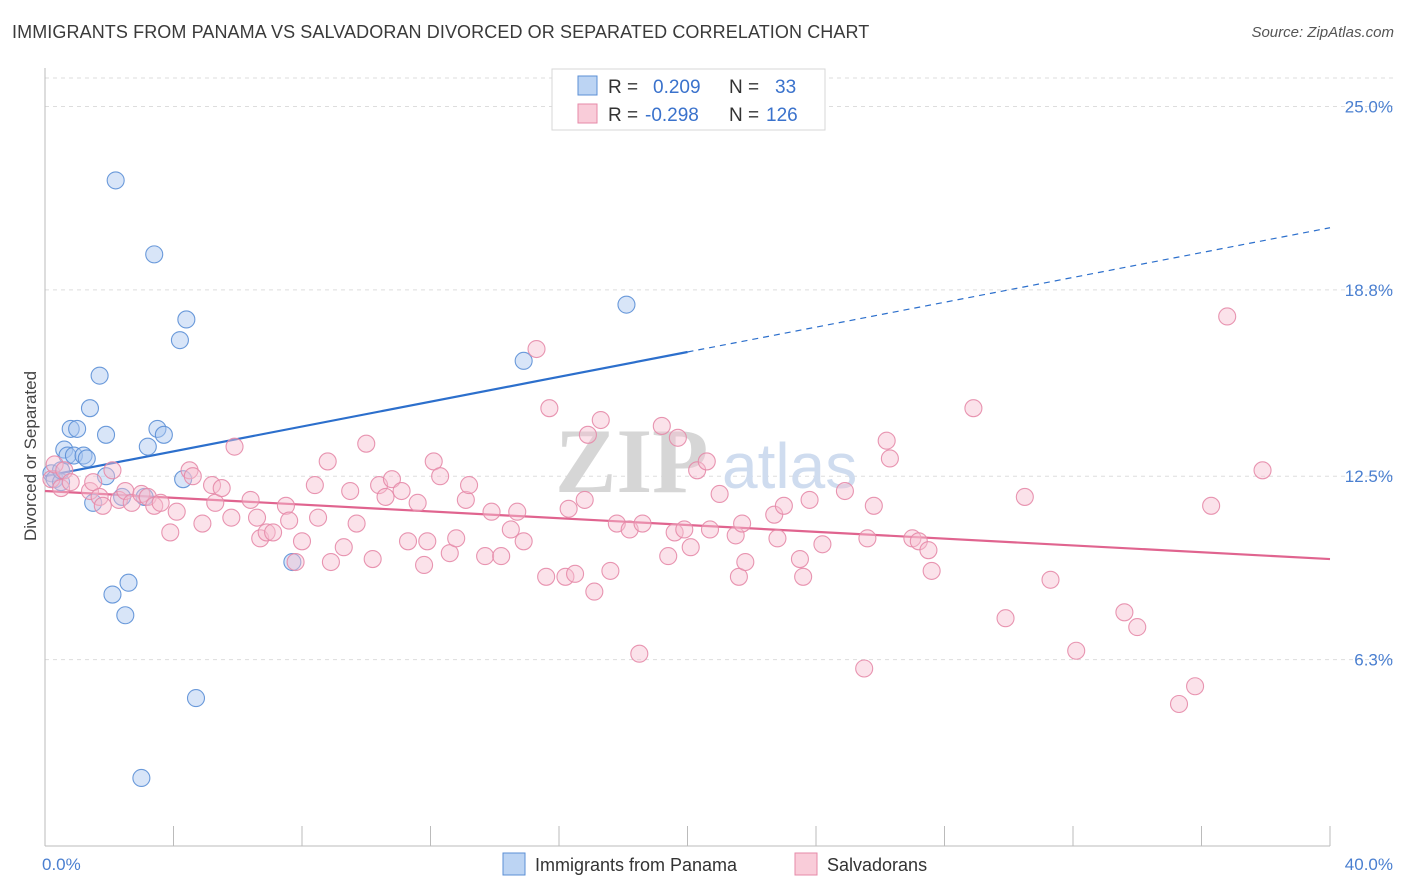  I want to click on bottom-legend-label-1: Immigrants from Panama, so click(636, 865).